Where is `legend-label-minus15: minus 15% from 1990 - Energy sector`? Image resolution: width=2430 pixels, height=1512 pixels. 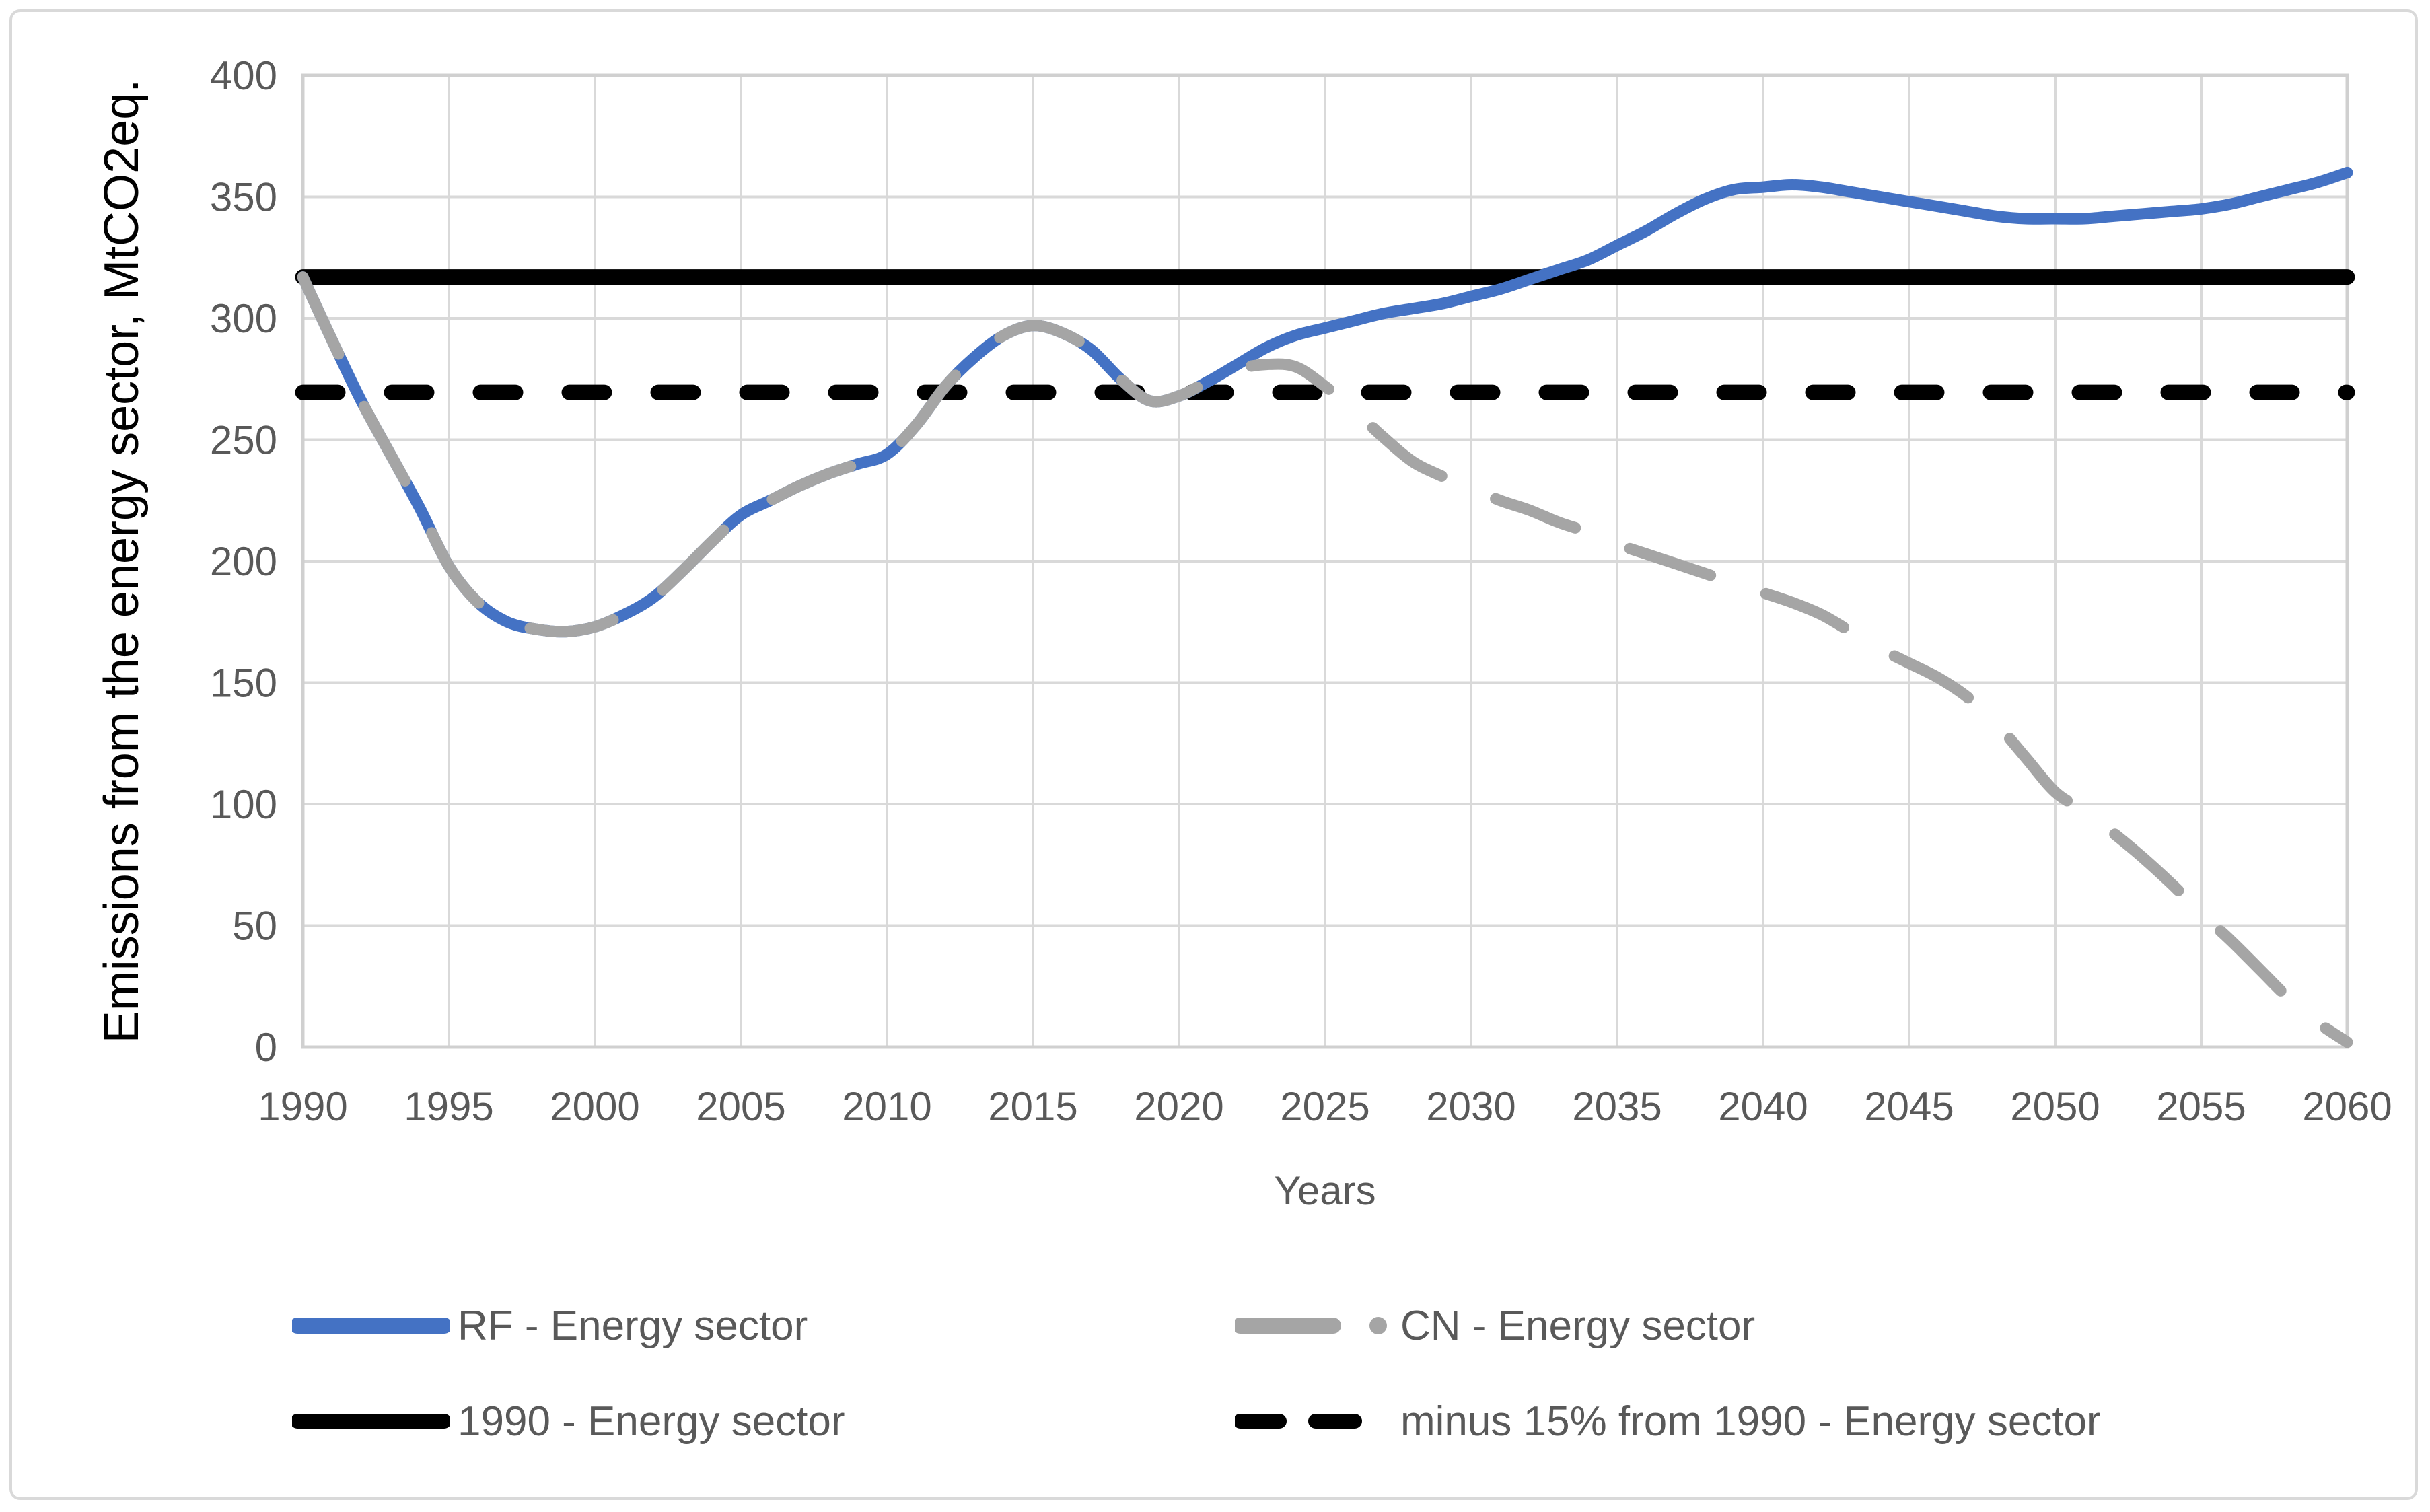
legend-label-minus15: minus 15% from 1990 - Energy sector is located at coordinates (1750, 1421).